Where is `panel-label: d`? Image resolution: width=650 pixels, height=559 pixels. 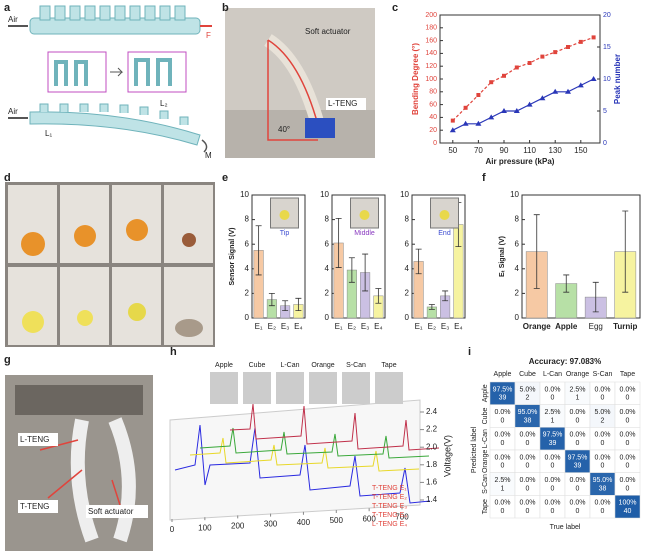
panel-label: d is located at coordinates (7, 178).